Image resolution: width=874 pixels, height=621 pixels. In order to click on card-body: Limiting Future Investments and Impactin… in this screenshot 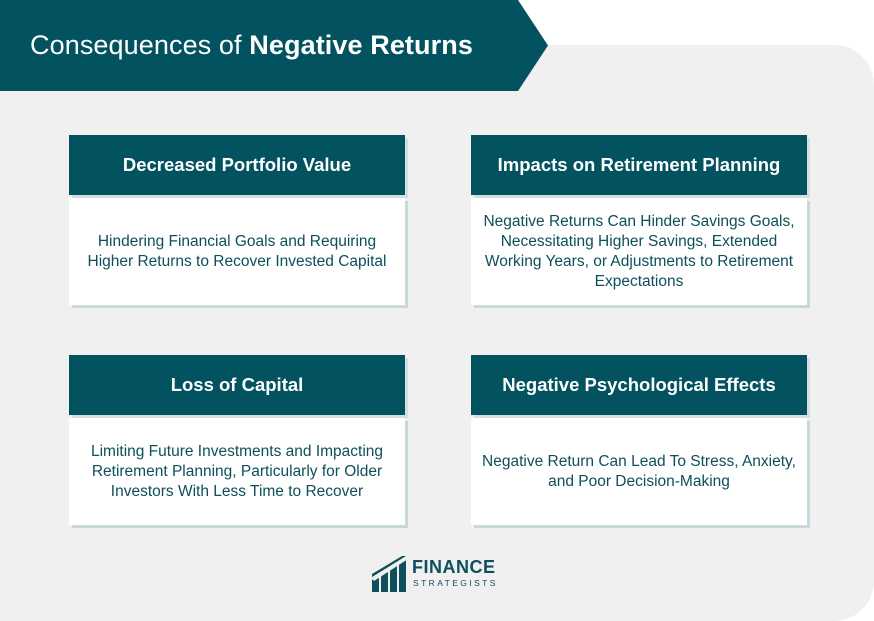, I will do `click(237, 471)`.